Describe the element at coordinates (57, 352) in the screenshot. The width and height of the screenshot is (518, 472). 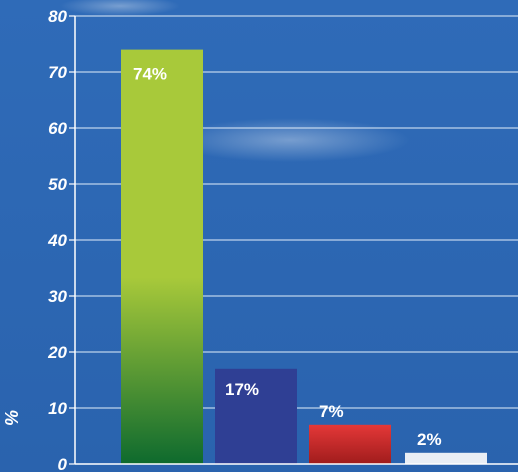
I see `y-tick-label: 20` at that location.